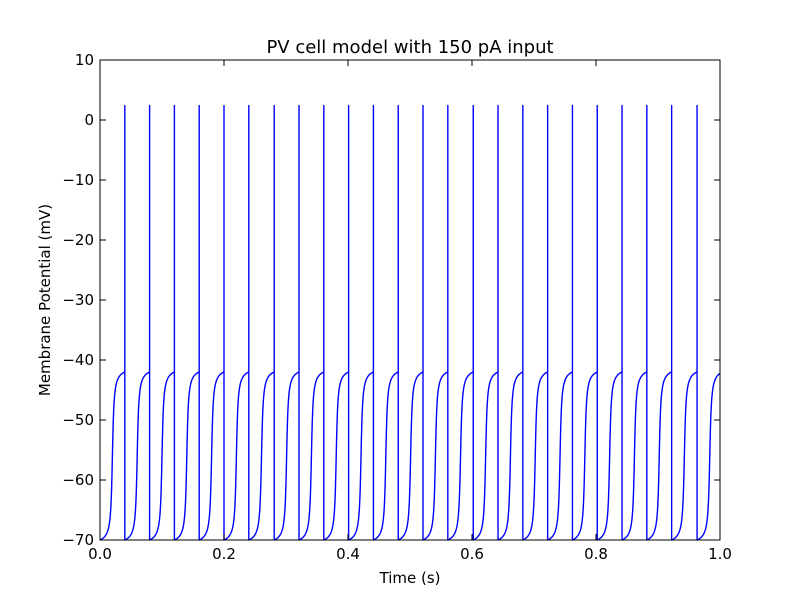 Image resolution: width=800 pixels, height=600 pixels. What do you see at coordinates (78, 180) in the screenshot?
I see `y-tick-label: −10` at bounding box center [78, 180].